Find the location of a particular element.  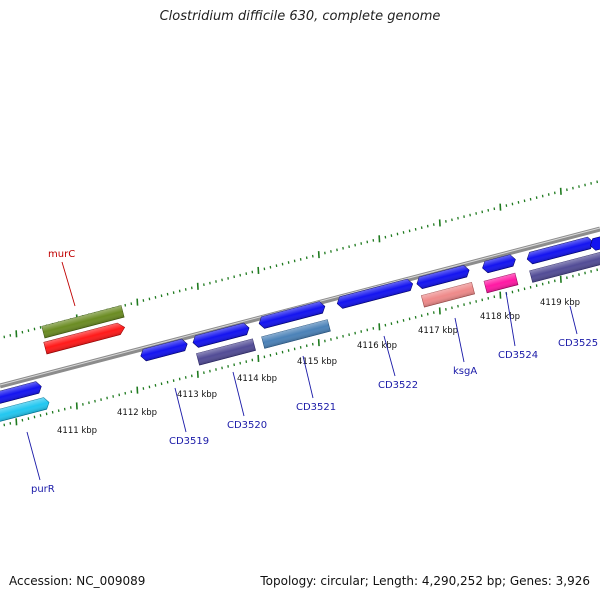

gene-arrow-red is located at coordinates (84, 338).